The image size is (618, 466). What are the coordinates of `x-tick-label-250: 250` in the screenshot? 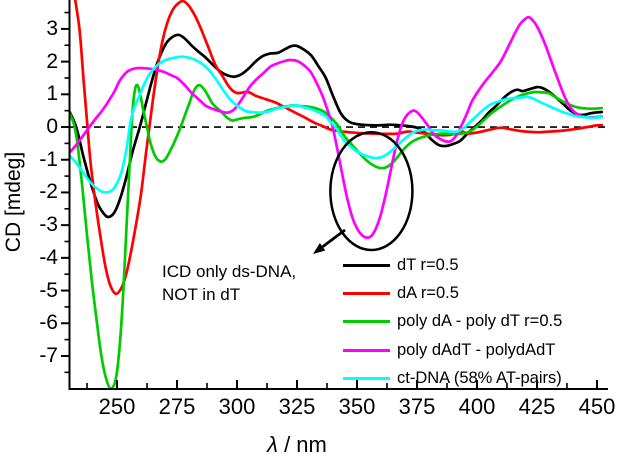 It's located at (117, 406).